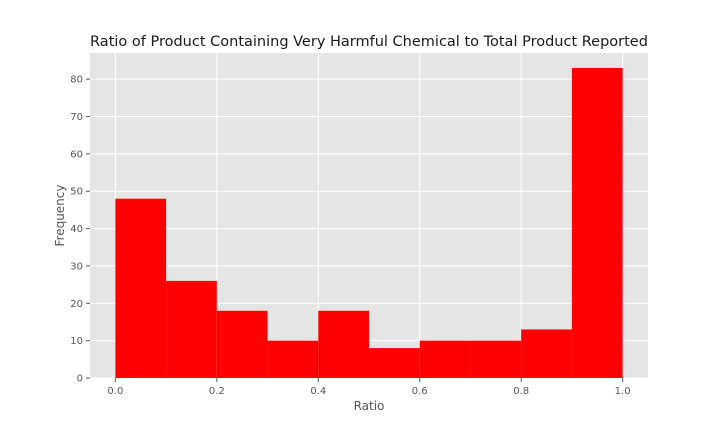 Image resolution: width=720 pixels, height=432 pixels. I want to click on y-tick-label: 40, so click(76, 229).